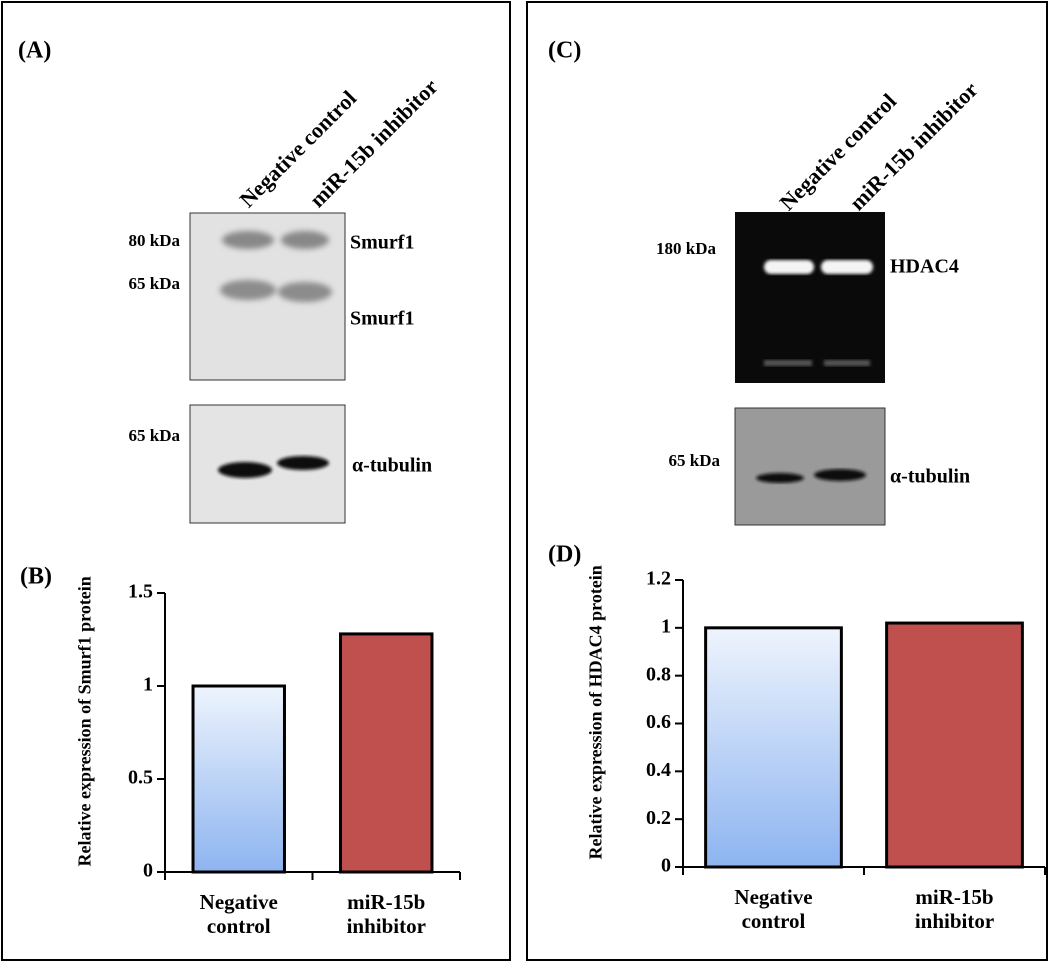 Image resolution: width=1050 pixels, height=963 pixels. What do you see at coordinates (140, 592) in the screenshot?
I see `y-tick-label: 1.5` at bounding box center [140, 592].